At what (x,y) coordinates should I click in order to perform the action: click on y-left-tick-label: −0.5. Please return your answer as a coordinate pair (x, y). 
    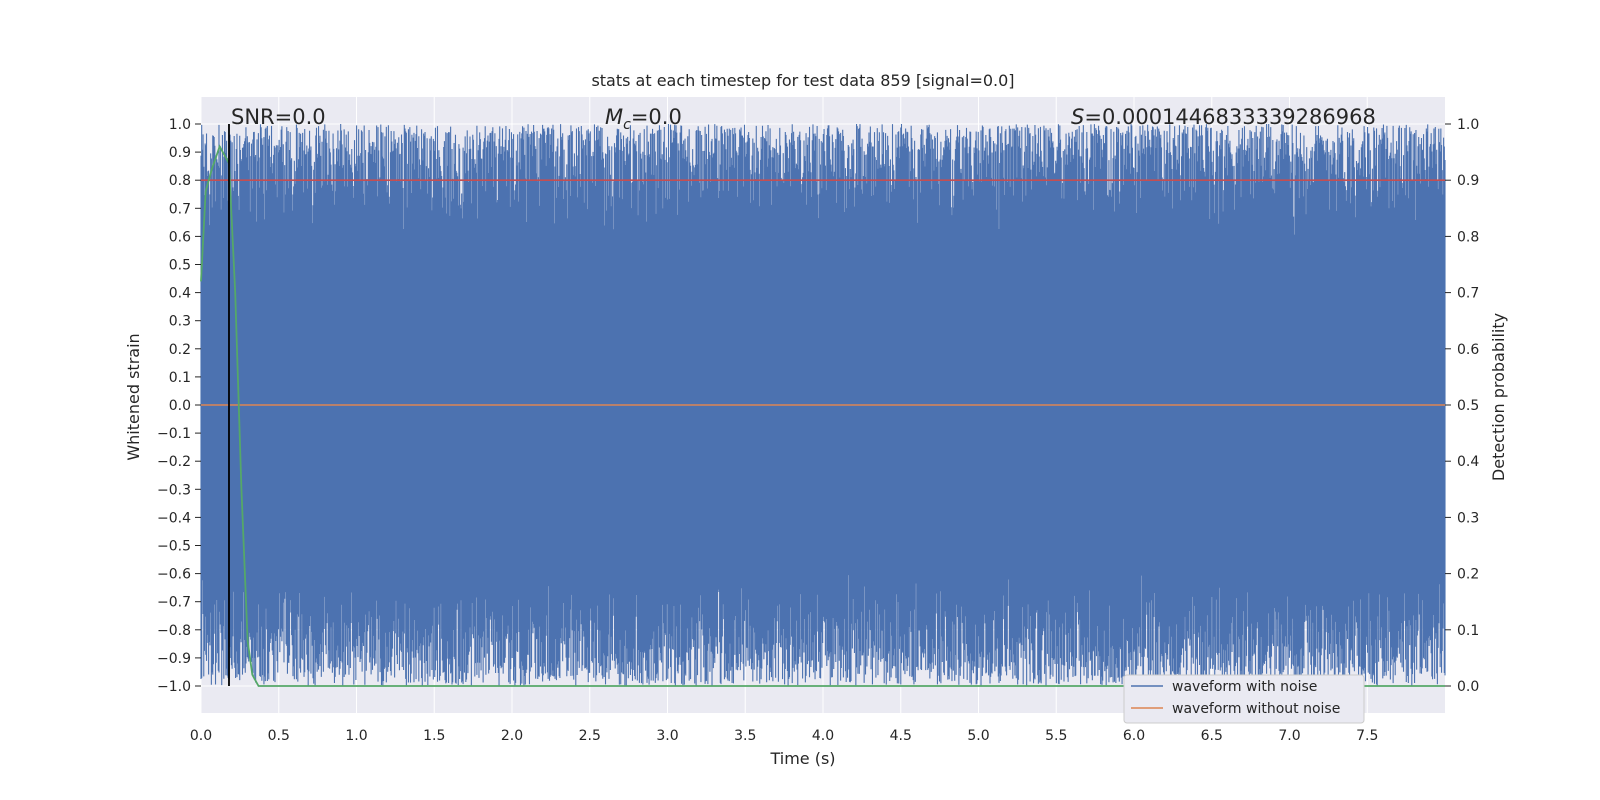
    Looking at the image, I should click on (174, 547).